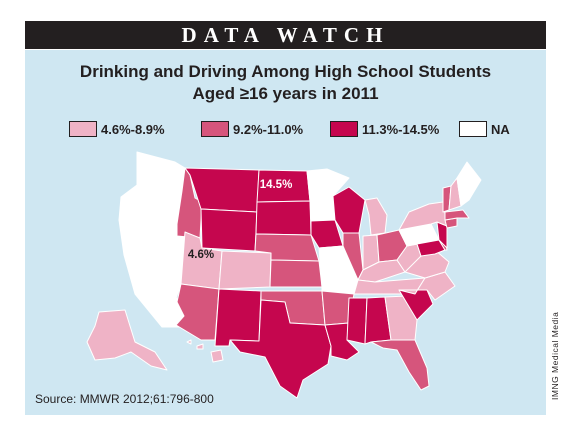 The height and width of the screenshot is (427, 580). What do you see at coordinates (215, 129) in the screenshot?
I see `legend-swatch-mid` at bounding box center [215, 129].